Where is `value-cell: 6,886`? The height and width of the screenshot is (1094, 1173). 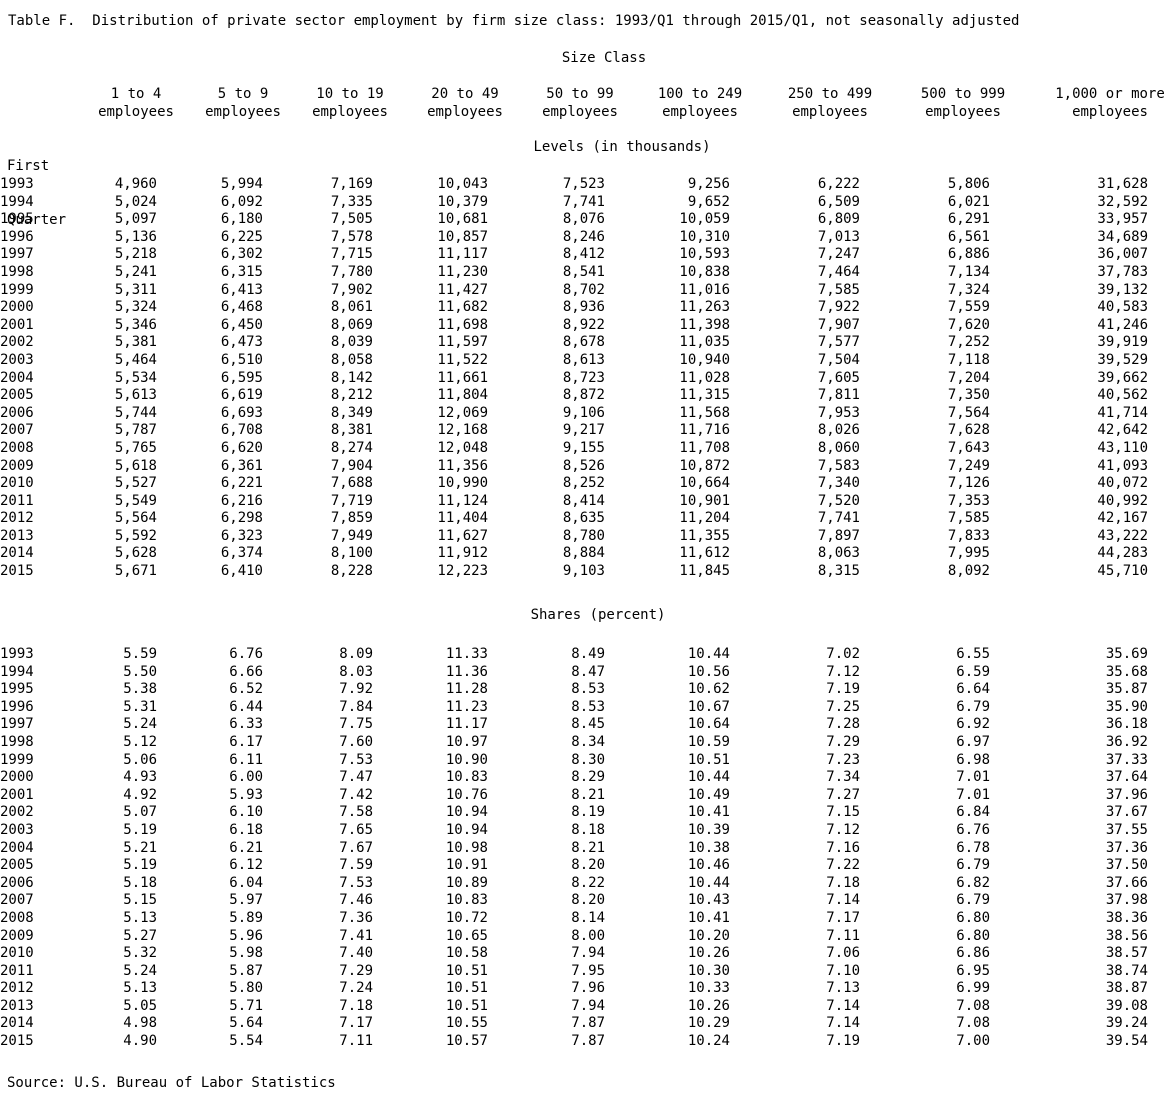 value-cell: 6,886 is located at coordinates (968, 254).